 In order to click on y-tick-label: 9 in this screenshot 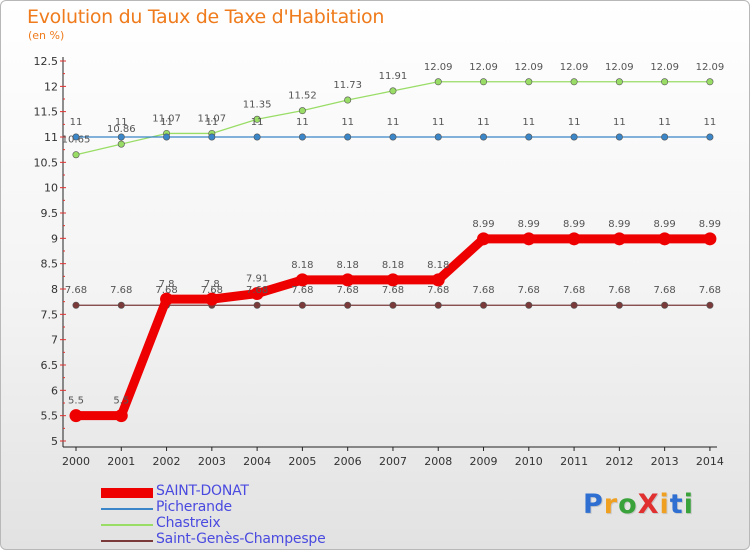, I will do `click(54, 238)`.